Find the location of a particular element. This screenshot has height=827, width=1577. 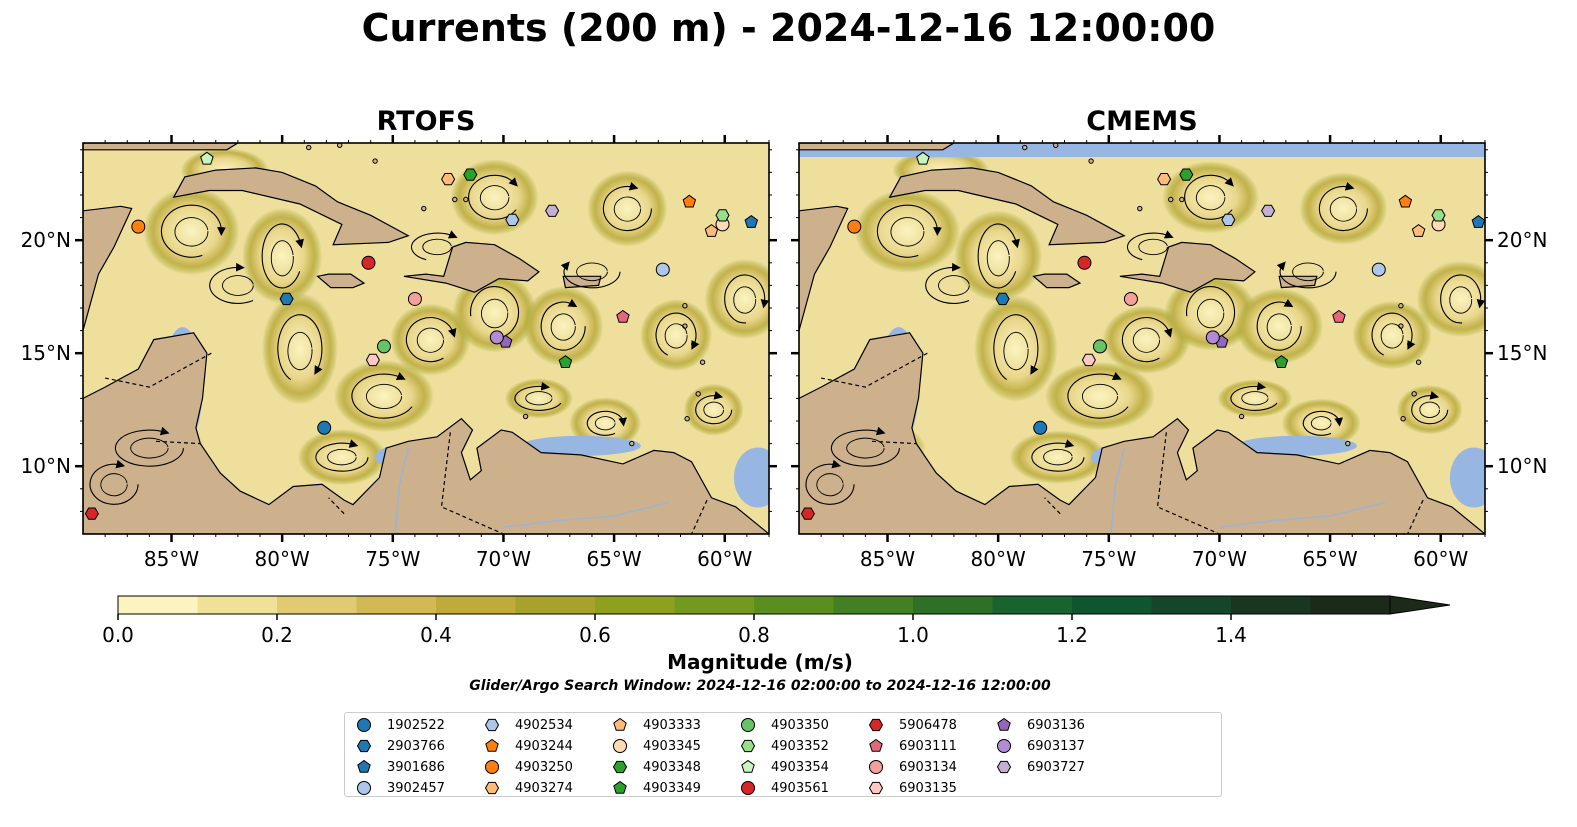

lon-tick-label: 65°W is located at coordinates (613, 559).